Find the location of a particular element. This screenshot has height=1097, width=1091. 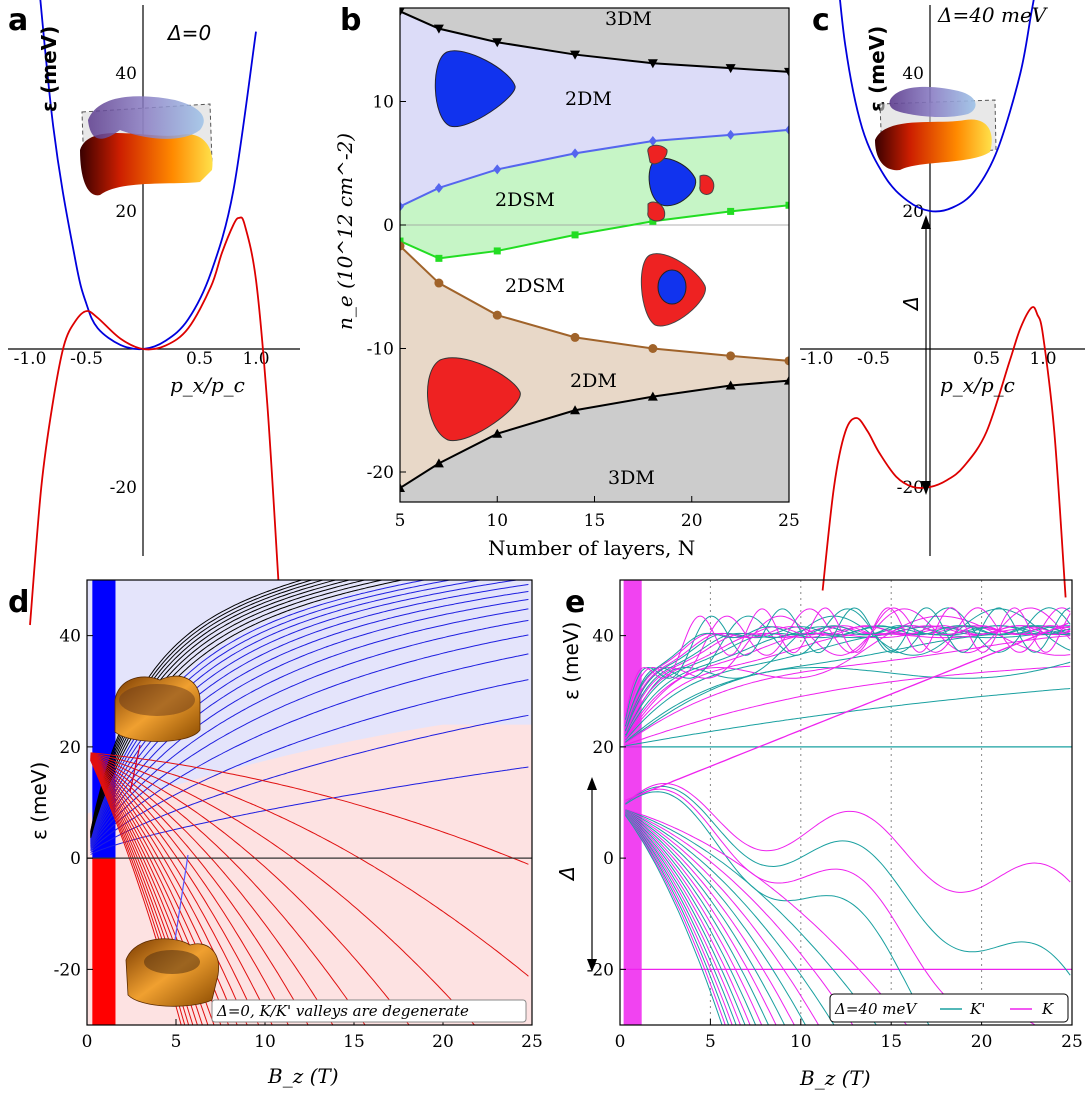

y-tick-e-0: 40 is located at coordinates (603, 637).